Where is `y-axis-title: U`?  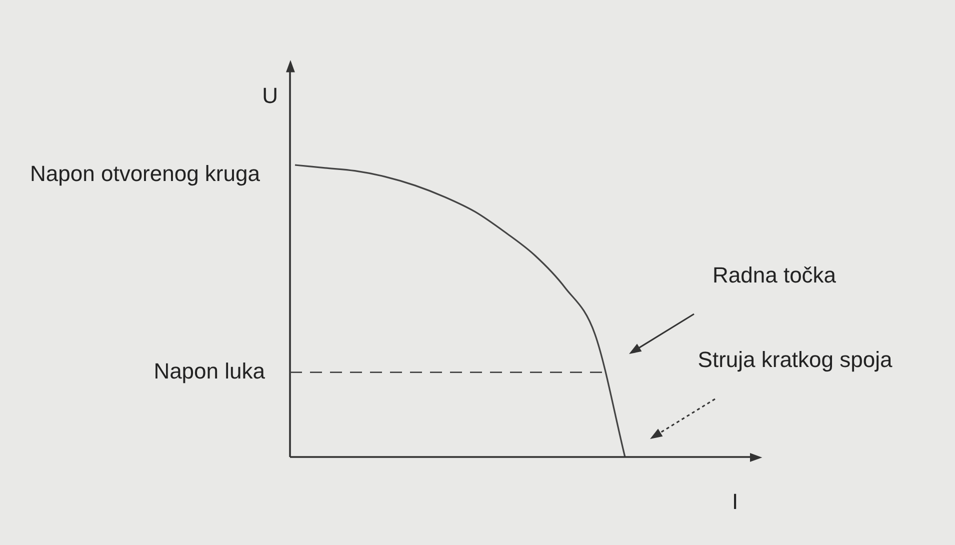
y-axis-title: U is located at coordinates (270, 95).